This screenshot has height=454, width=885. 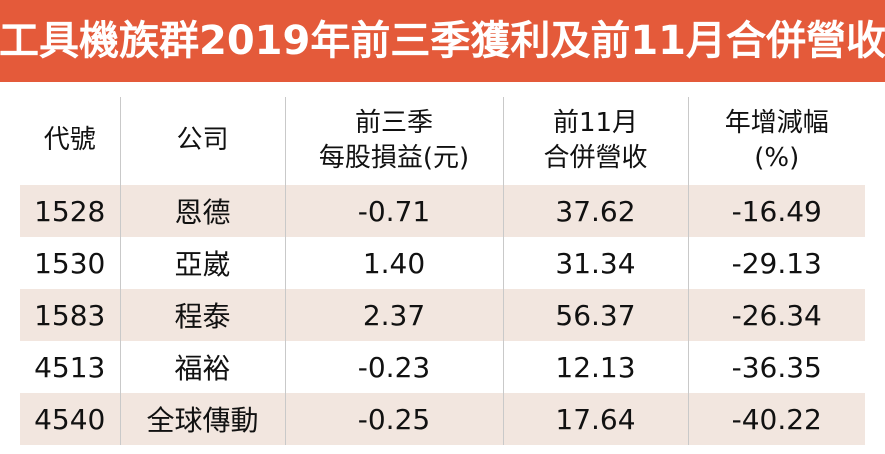 What do you see at coordinates (776, 211) in the screenshot?
I see `cell-growth: -16.49` at bounding box center [776, 211].